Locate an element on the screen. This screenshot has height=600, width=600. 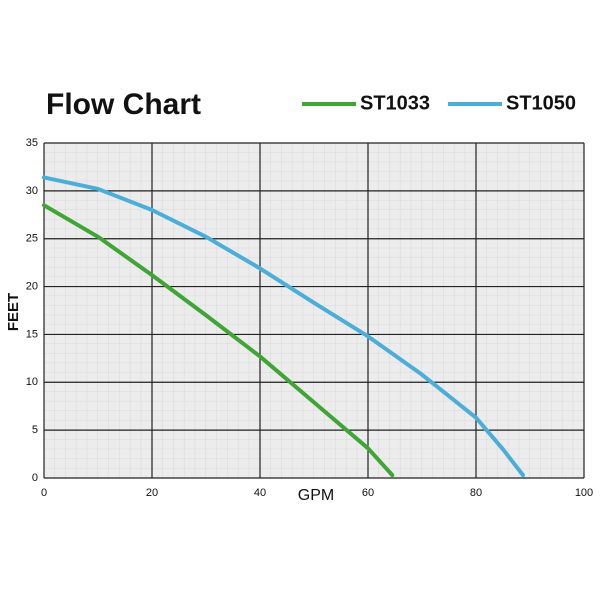
y-tick-label: 10 is located at coordinates (32, 382).